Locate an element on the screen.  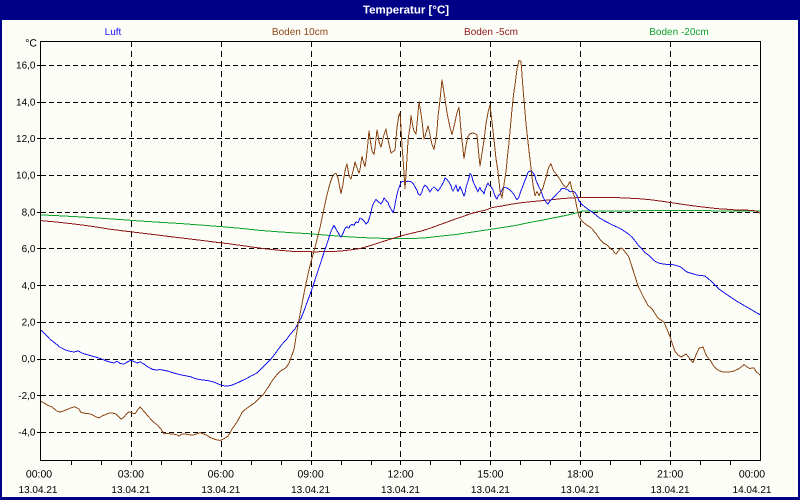
svg-text: Boden 10cm is located at coordinates (300, 32).